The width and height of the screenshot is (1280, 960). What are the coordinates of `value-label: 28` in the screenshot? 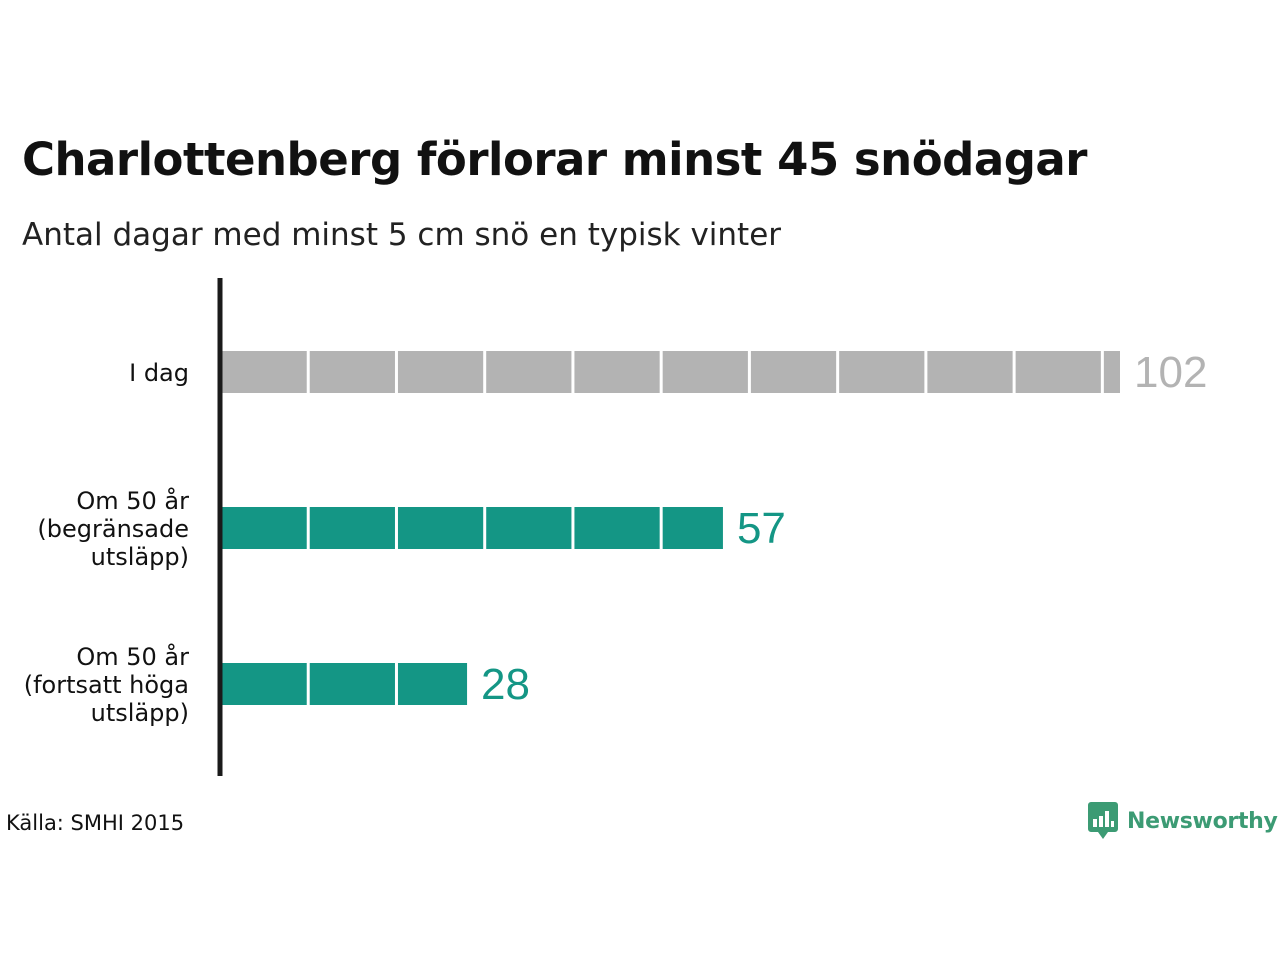 It's located at (505, 684).